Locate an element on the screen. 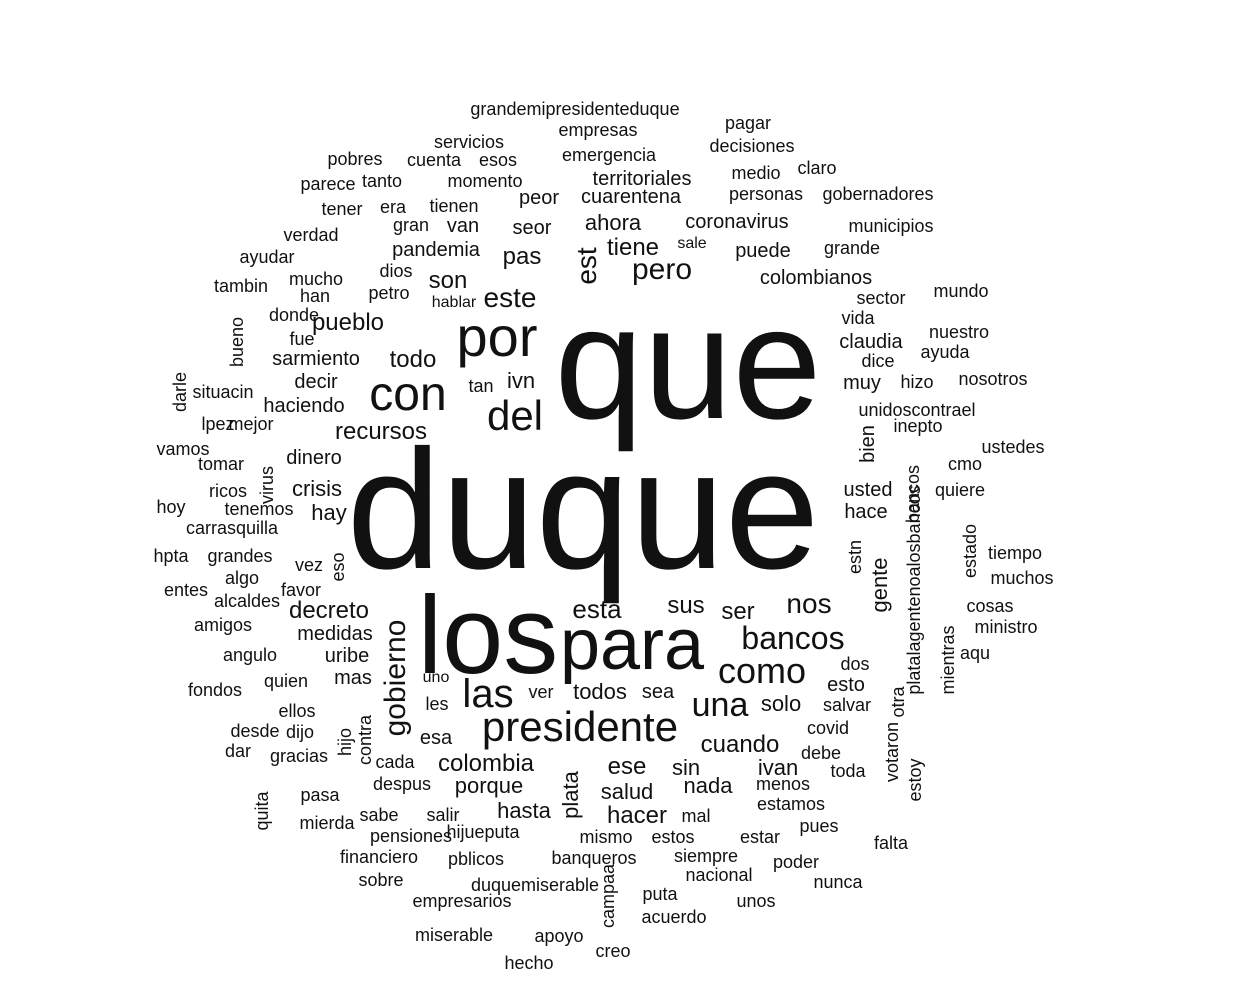  word-salud: salud is located at coordinates (627, 791).